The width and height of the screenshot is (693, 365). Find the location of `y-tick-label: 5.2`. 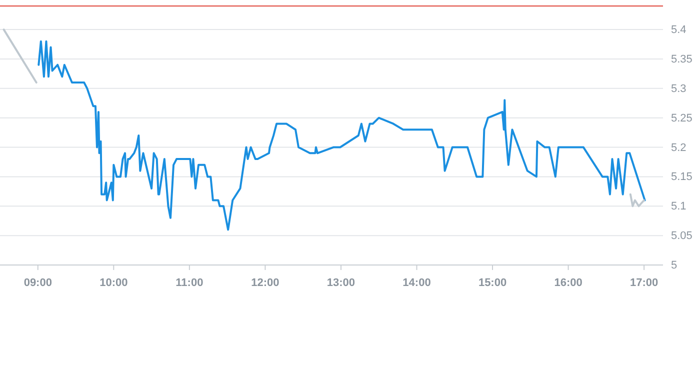

y-tick-label: 5.2 is located at coordinates (678, 148).